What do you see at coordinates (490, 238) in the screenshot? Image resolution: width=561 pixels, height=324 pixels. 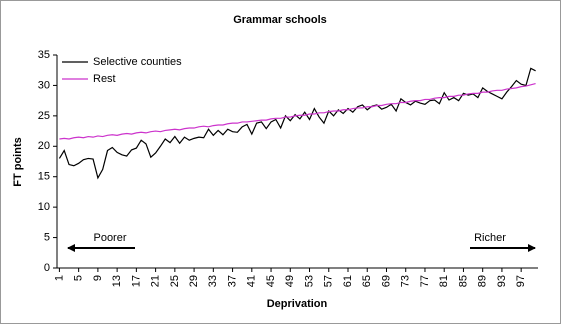 I see `annotation: Richer` at bounding box center [490, 238].